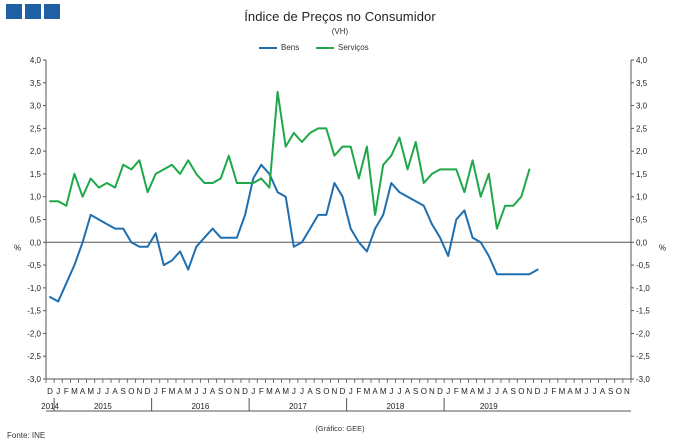 This screenshot has width=680, height=447. What do you see at coordinates (340, 16) in the screenshot?
I see `chart-title: Índice de Preços no Consumidor` at bounding box center [340, 16].